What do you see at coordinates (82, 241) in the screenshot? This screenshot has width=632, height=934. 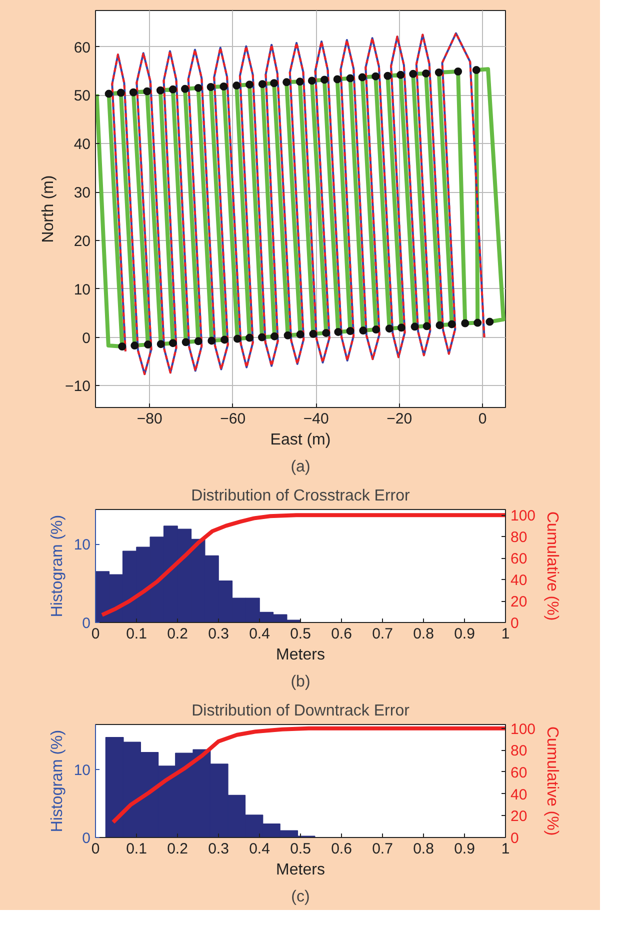 I see `y-tick-label: 20` at bounding box center [82, 241].